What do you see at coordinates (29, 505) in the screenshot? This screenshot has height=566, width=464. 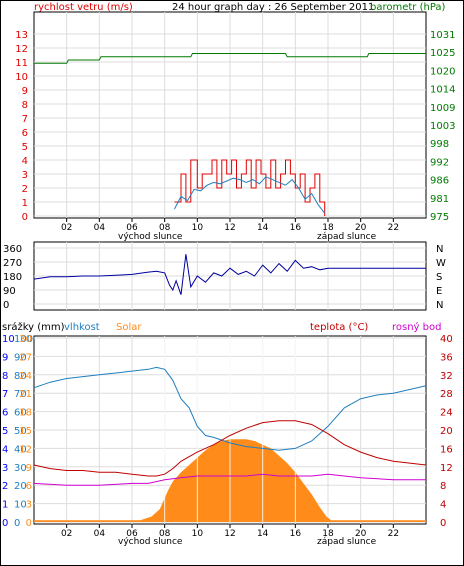 I see `solar-tick: 3` at bounding box center [29, 505].